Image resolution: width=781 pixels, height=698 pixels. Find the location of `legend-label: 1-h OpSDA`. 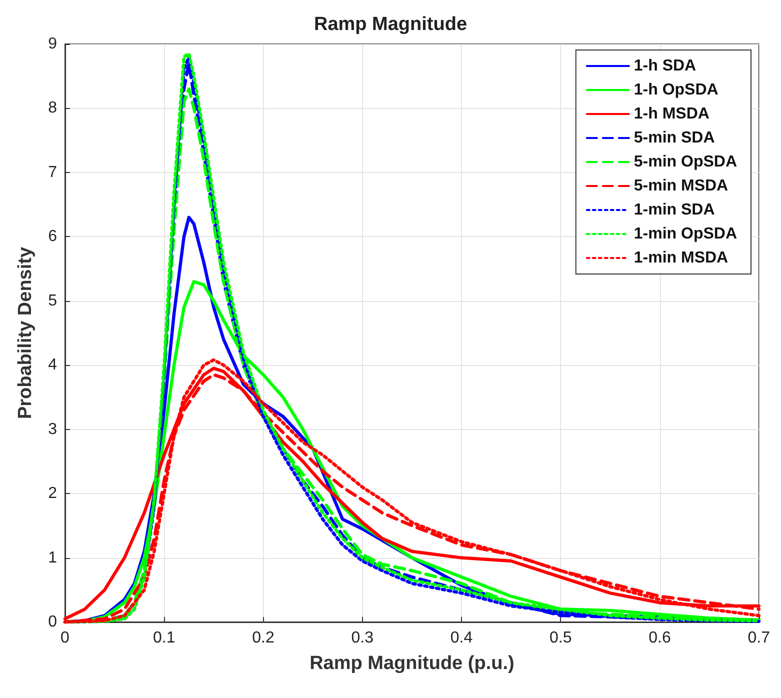

legend-label: 1-h OpSDA is located at coordinates (676, 90).